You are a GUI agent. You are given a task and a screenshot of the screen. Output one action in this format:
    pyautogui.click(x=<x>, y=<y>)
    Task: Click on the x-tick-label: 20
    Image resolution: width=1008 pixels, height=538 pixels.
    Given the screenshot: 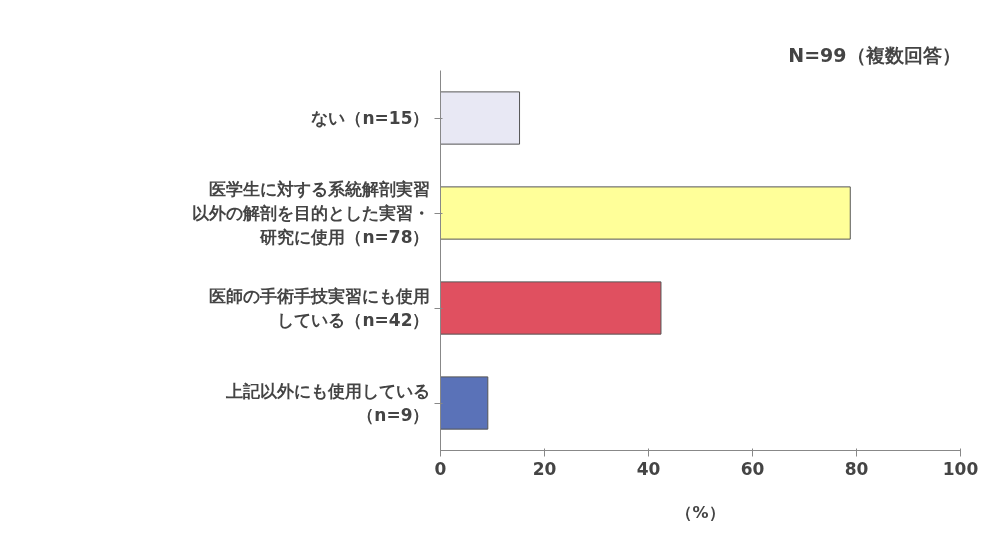 What is the action you would take?
    pyautogui.click(x=544, y=468)
    